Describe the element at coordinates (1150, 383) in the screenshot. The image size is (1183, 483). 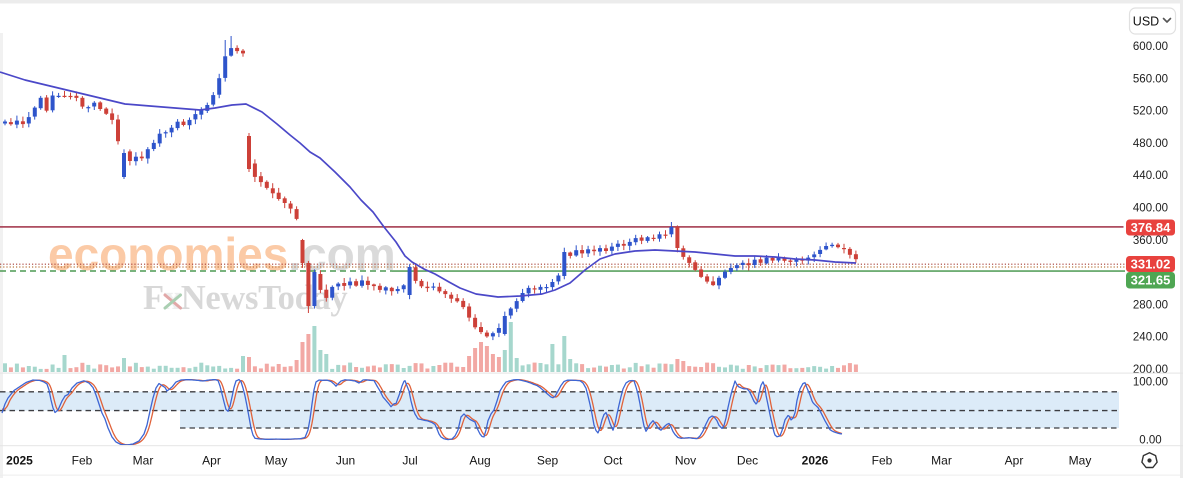
I see `svg-text: 100.00` at that location.